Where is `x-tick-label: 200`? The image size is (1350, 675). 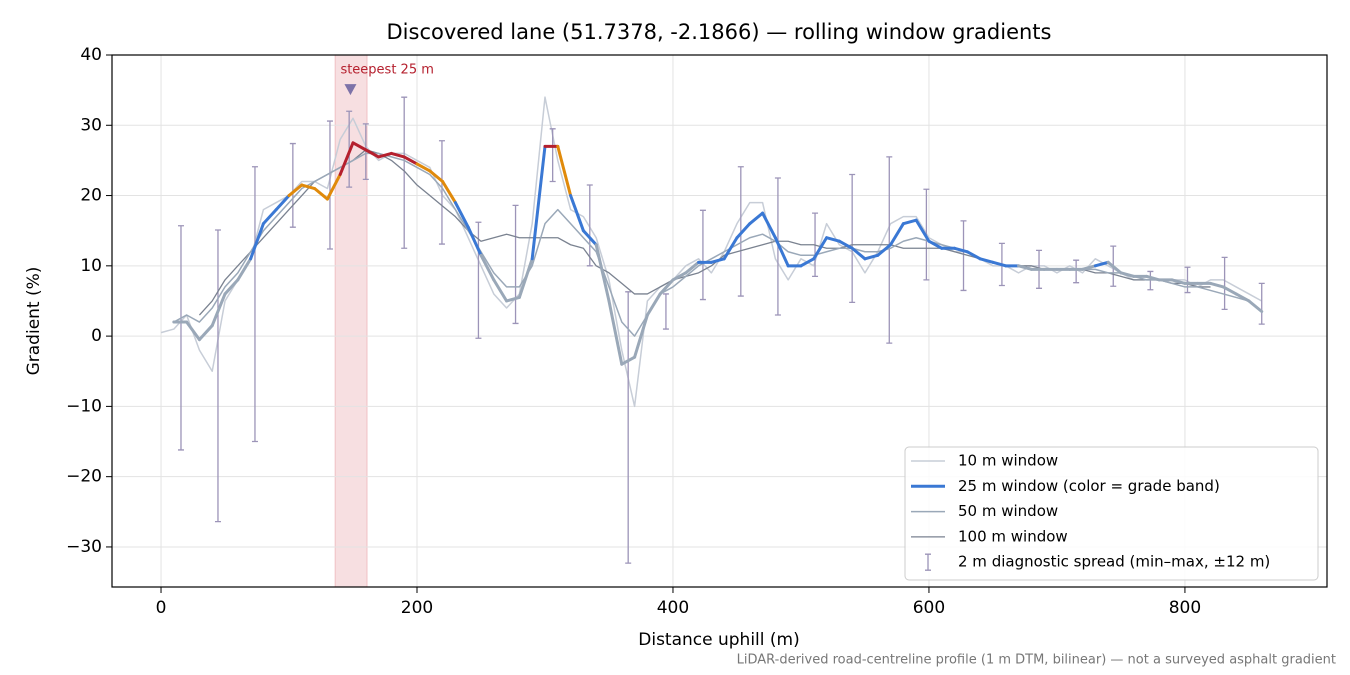 x-tick-label: 200 is located at coordinates (417, 608).